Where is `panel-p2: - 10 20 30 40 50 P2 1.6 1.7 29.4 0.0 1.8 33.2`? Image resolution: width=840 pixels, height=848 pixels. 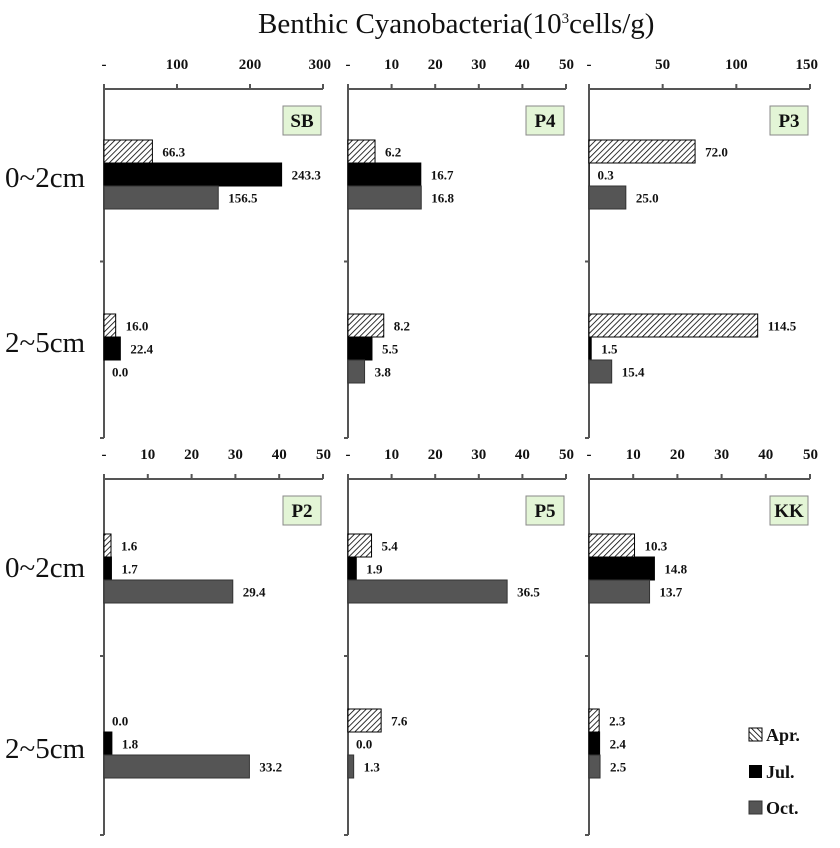 panel-p2: - 10 20 30 40 50 P2 1.6 1.7 29.4 0.0 1.8 33.2 is located at coordinates (215, 641).